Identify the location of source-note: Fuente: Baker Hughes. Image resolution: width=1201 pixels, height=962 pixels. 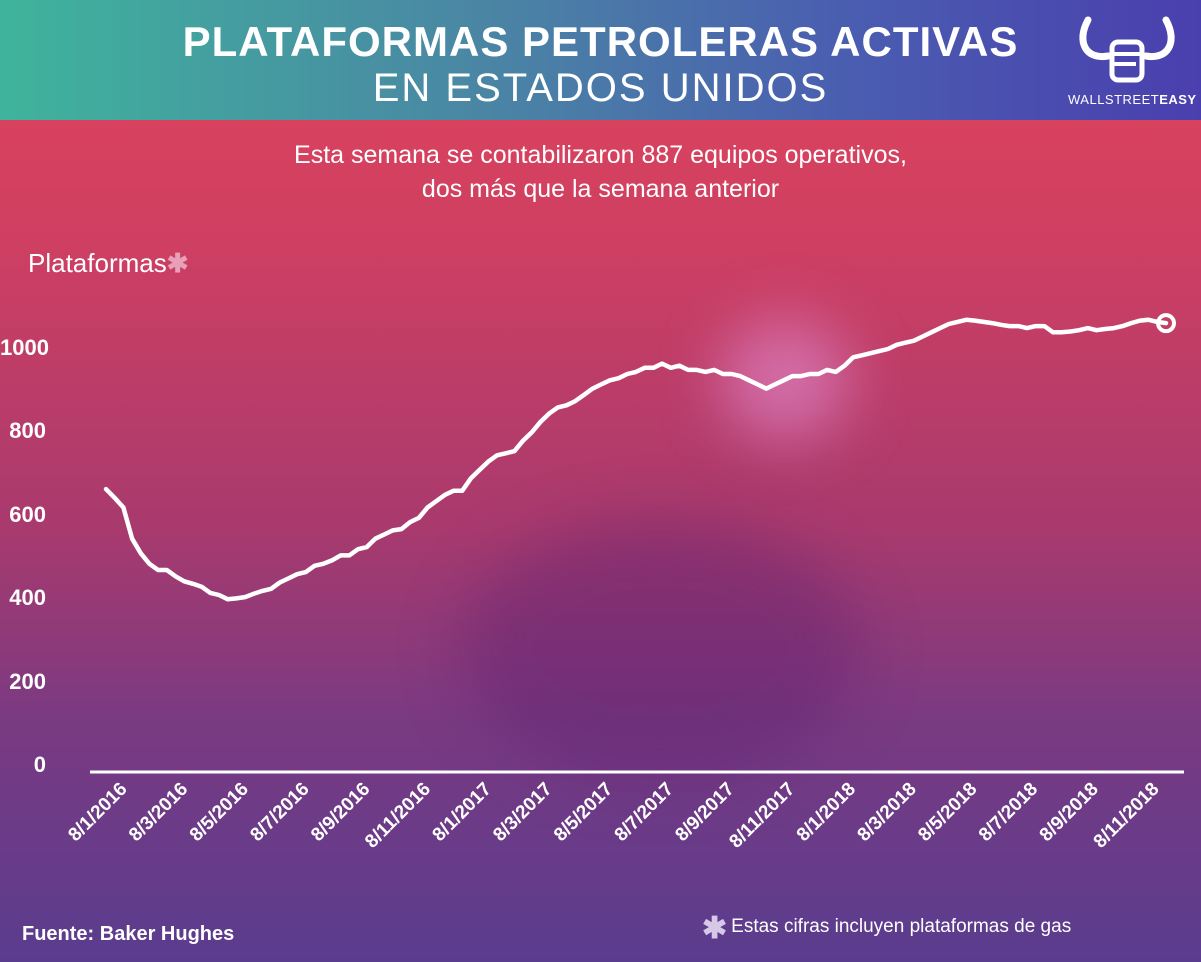
(128, 934).